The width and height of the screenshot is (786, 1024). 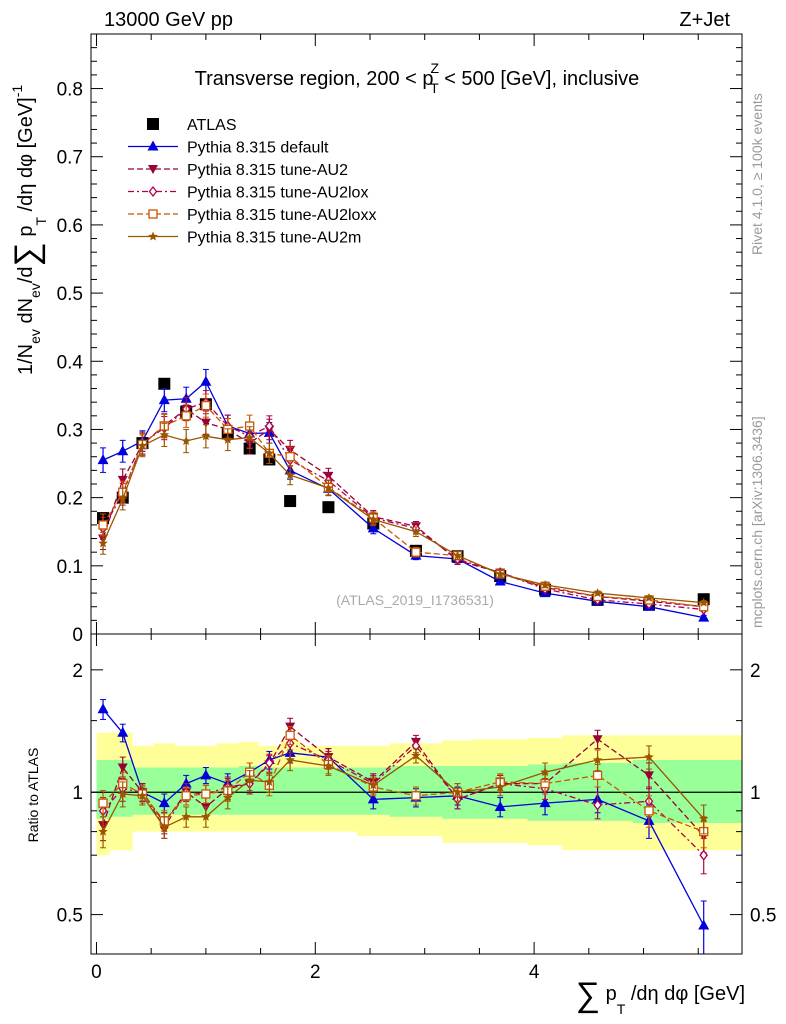 I want to click on ratio-ytick-label-right: 2, so click(x=755, y=671).